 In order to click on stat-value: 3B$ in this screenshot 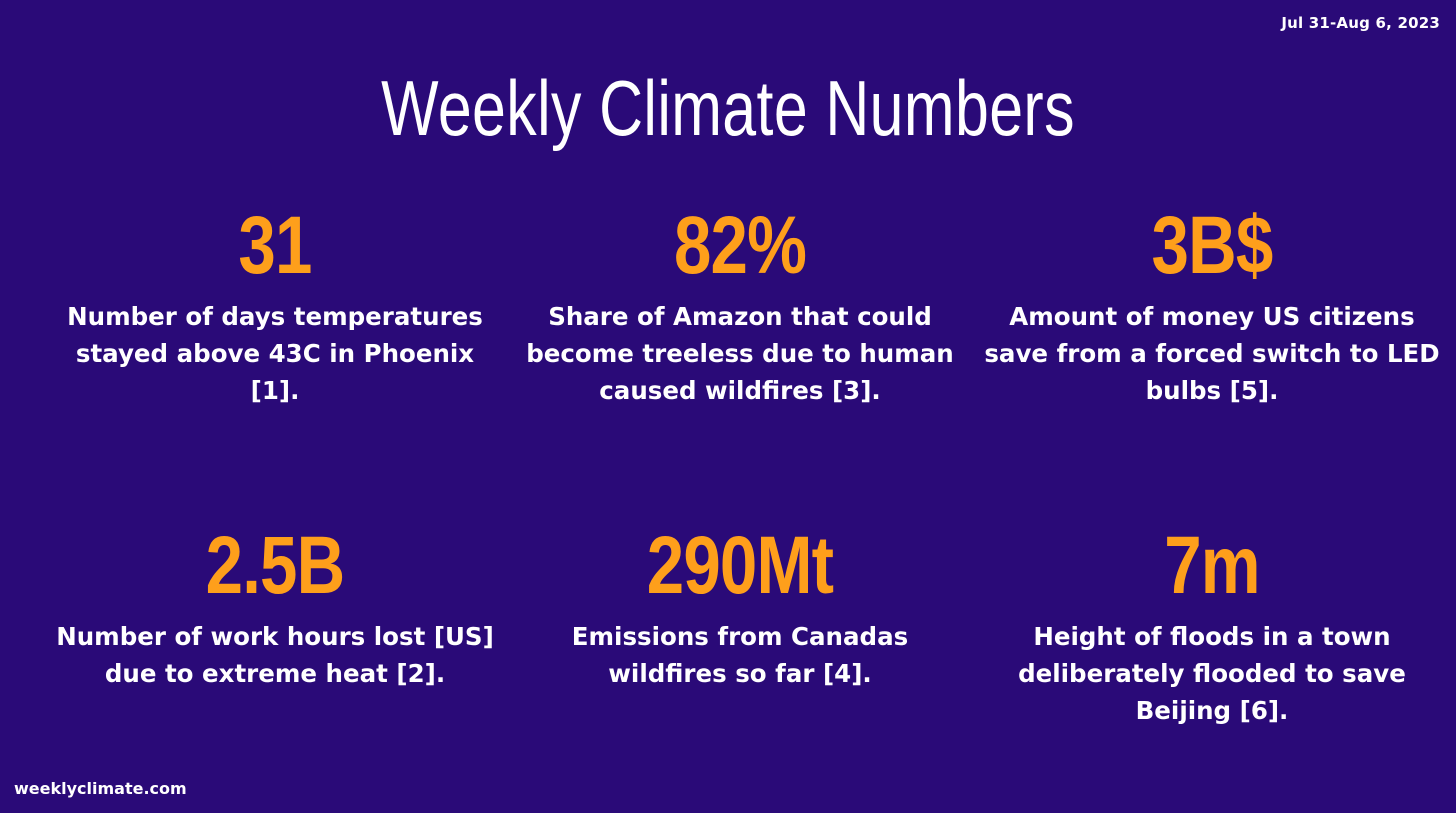, I will do `click(1212, 245)`.